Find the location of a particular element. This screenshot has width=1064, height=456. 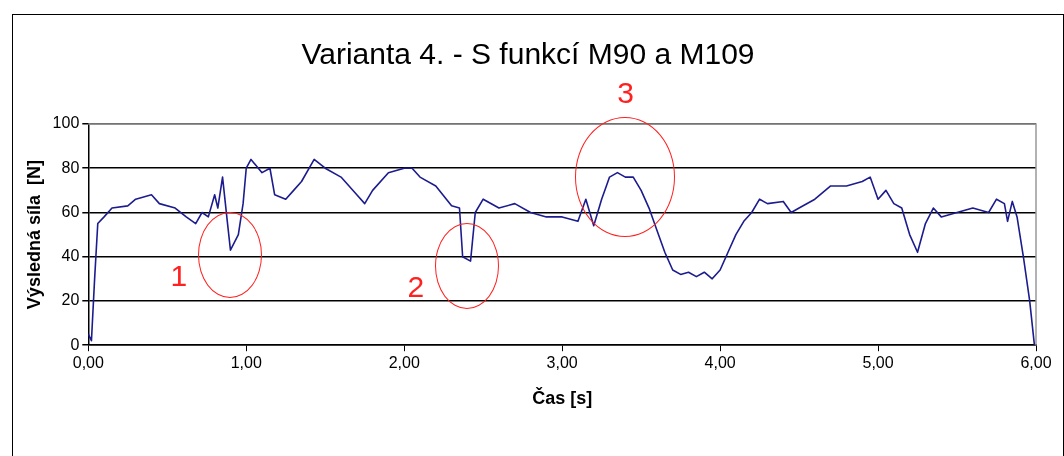

x-tick-label: 1,00 is located at coordinates (246, 363).